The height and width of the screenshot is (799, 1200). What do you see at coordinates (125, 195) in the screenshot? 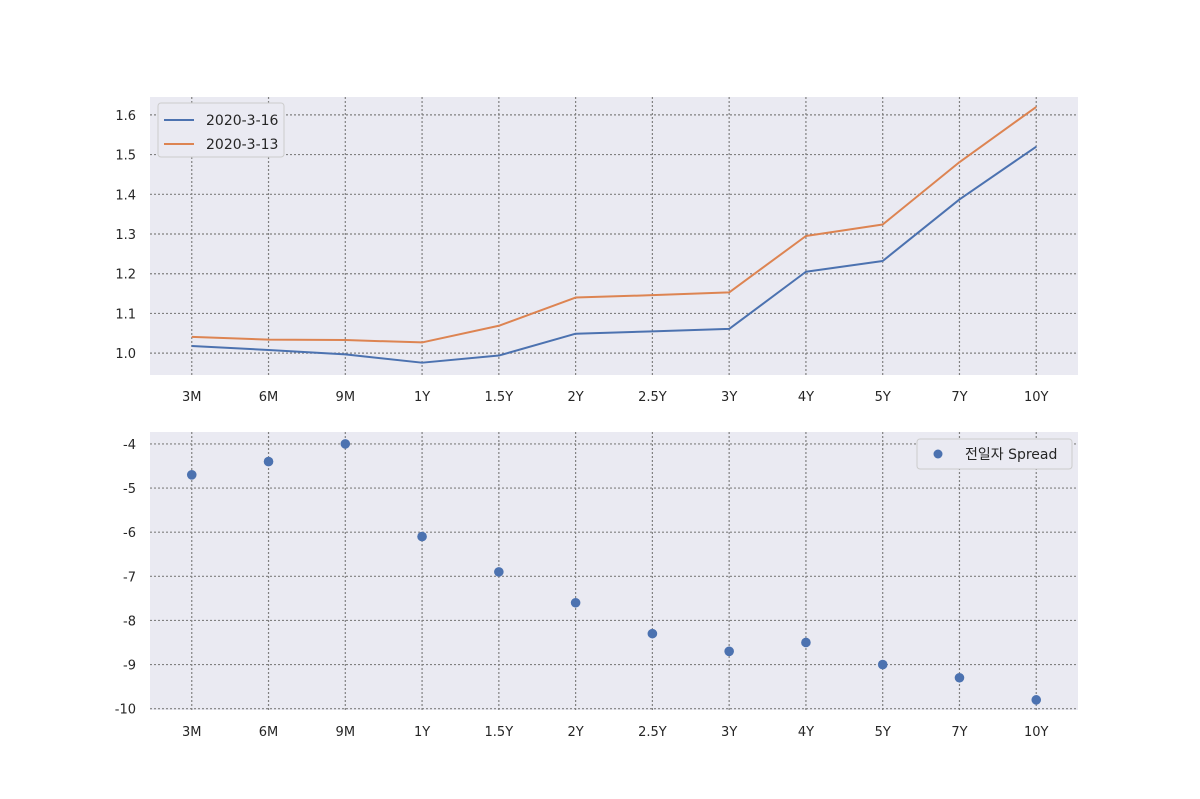
I see `y-tick-label: 1.4` at bounding box center [125, 195].